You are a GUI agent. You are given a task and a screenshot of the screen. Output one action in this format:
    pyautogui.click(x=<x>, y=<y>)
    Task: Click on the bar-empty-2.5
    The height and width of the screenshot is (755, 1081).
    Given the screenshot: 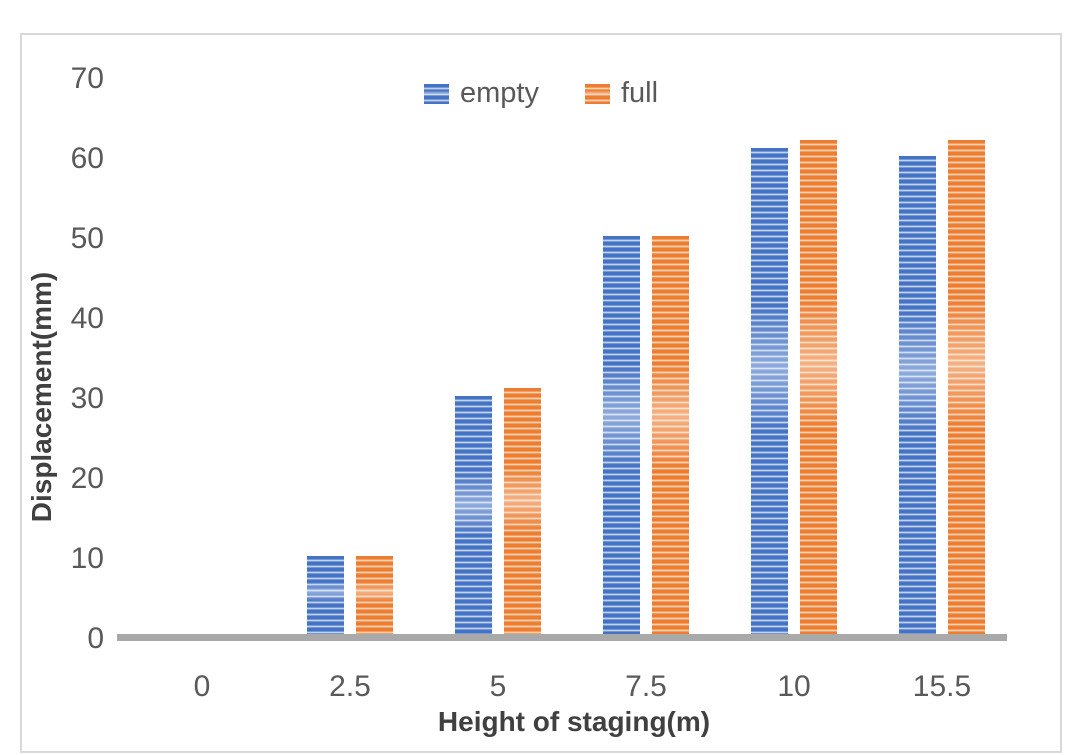 What is the action you would take?
    pyautogui.click(x=325, y=596)
    